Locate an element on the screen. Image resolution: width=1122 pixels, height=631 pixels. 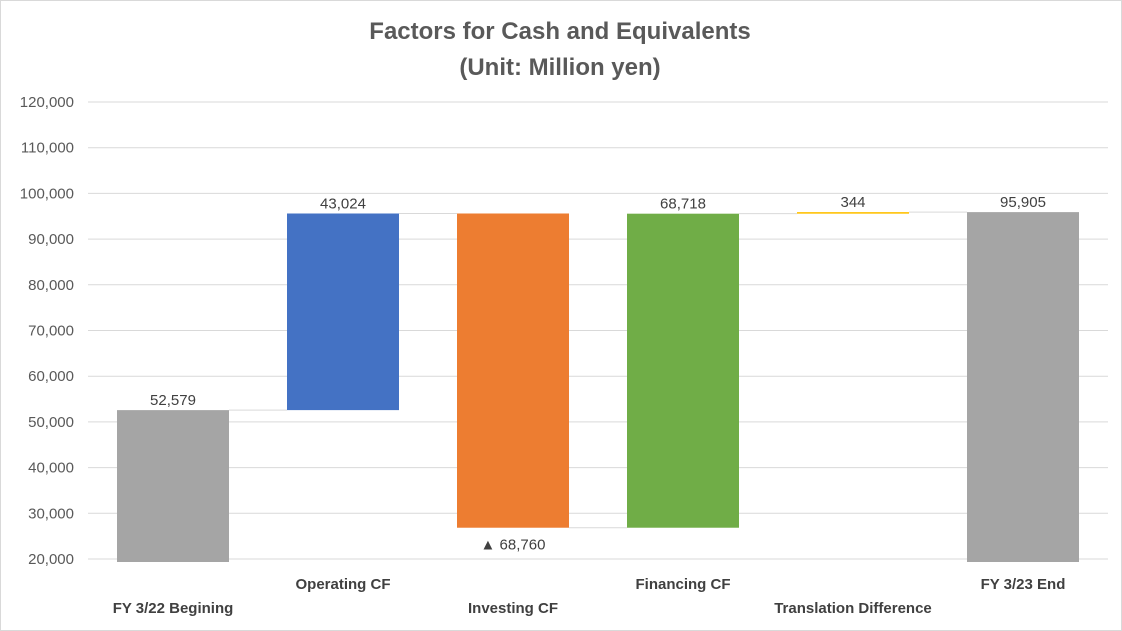
category-label: FY 3/22 Begining is located at coordinates (173, 608).